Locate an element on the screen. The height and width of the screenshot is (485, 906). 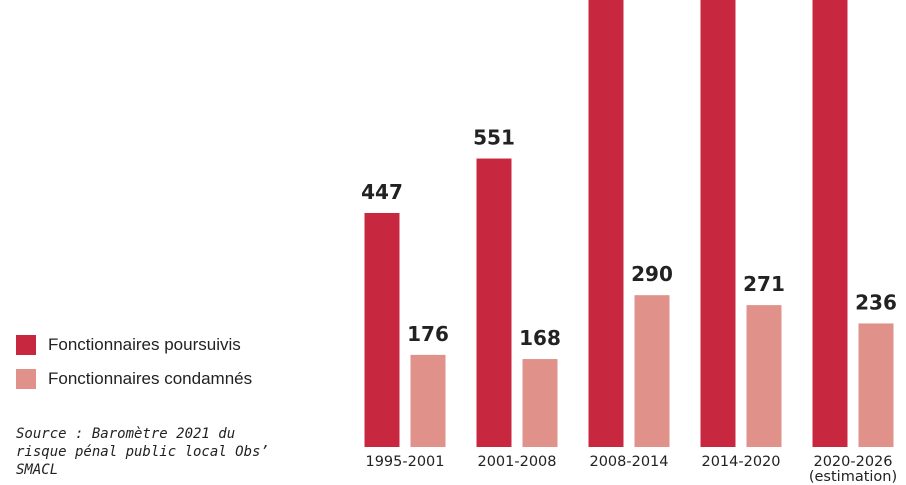
data-label: 176 is located at coordinates (428, 334).